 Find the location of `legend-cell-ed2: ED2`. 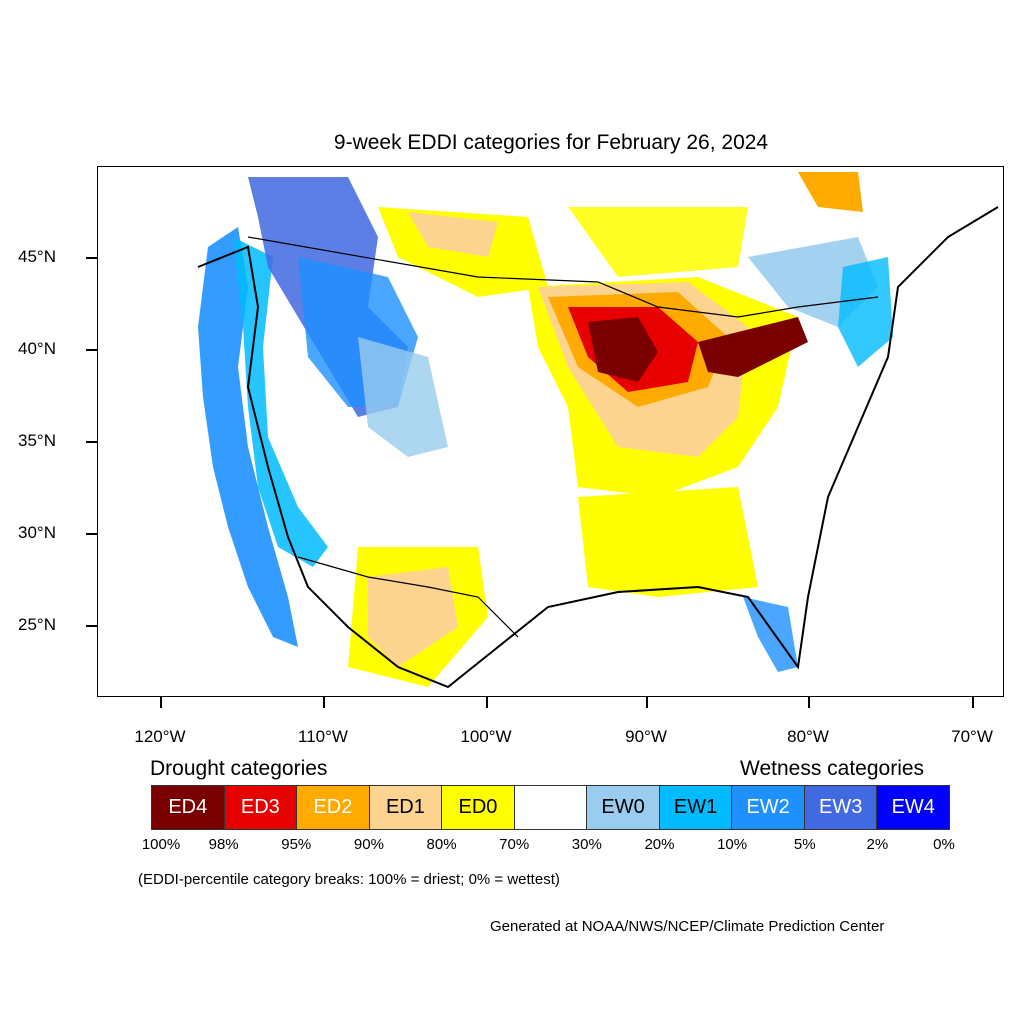

legend-cell-ed2: ED2 is located at coordinates (333, 807).